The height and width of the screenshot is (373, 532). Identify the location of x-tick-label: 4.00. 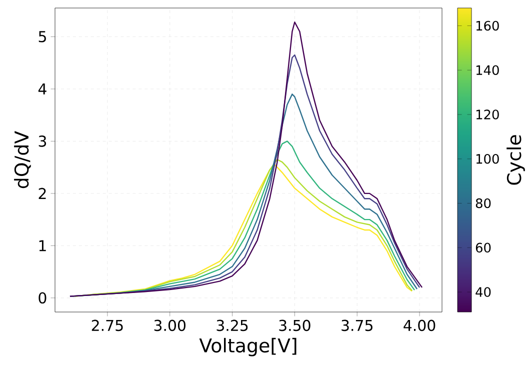
(420, 326).